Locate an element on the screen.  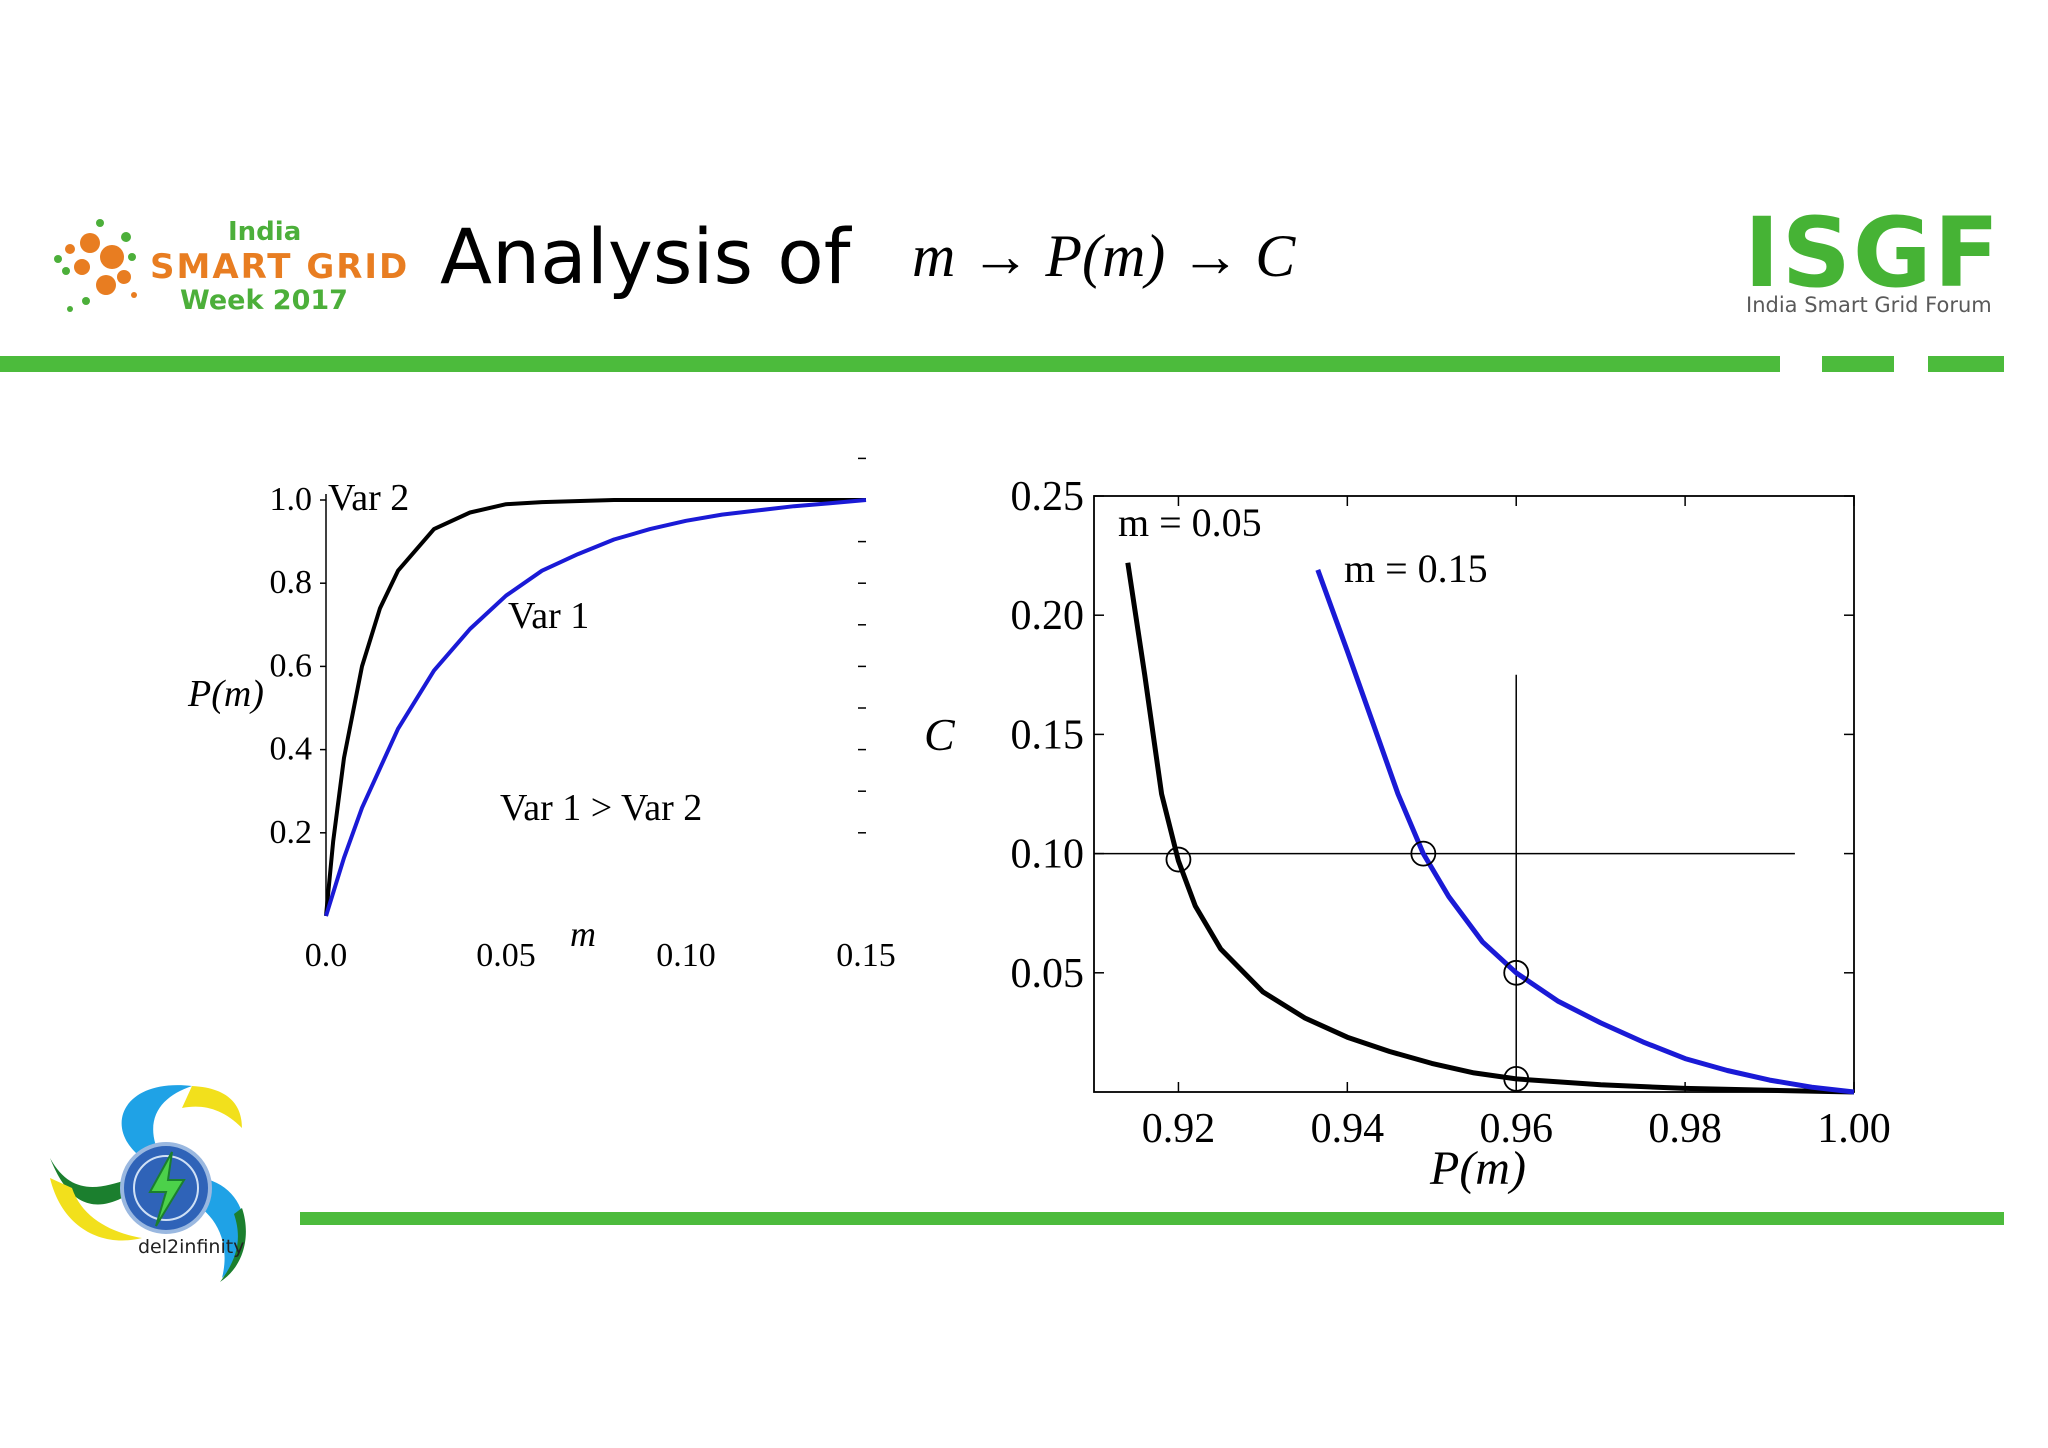
chart2-x-tick-label: 1.00 is located at coordinates (1854, 1129).